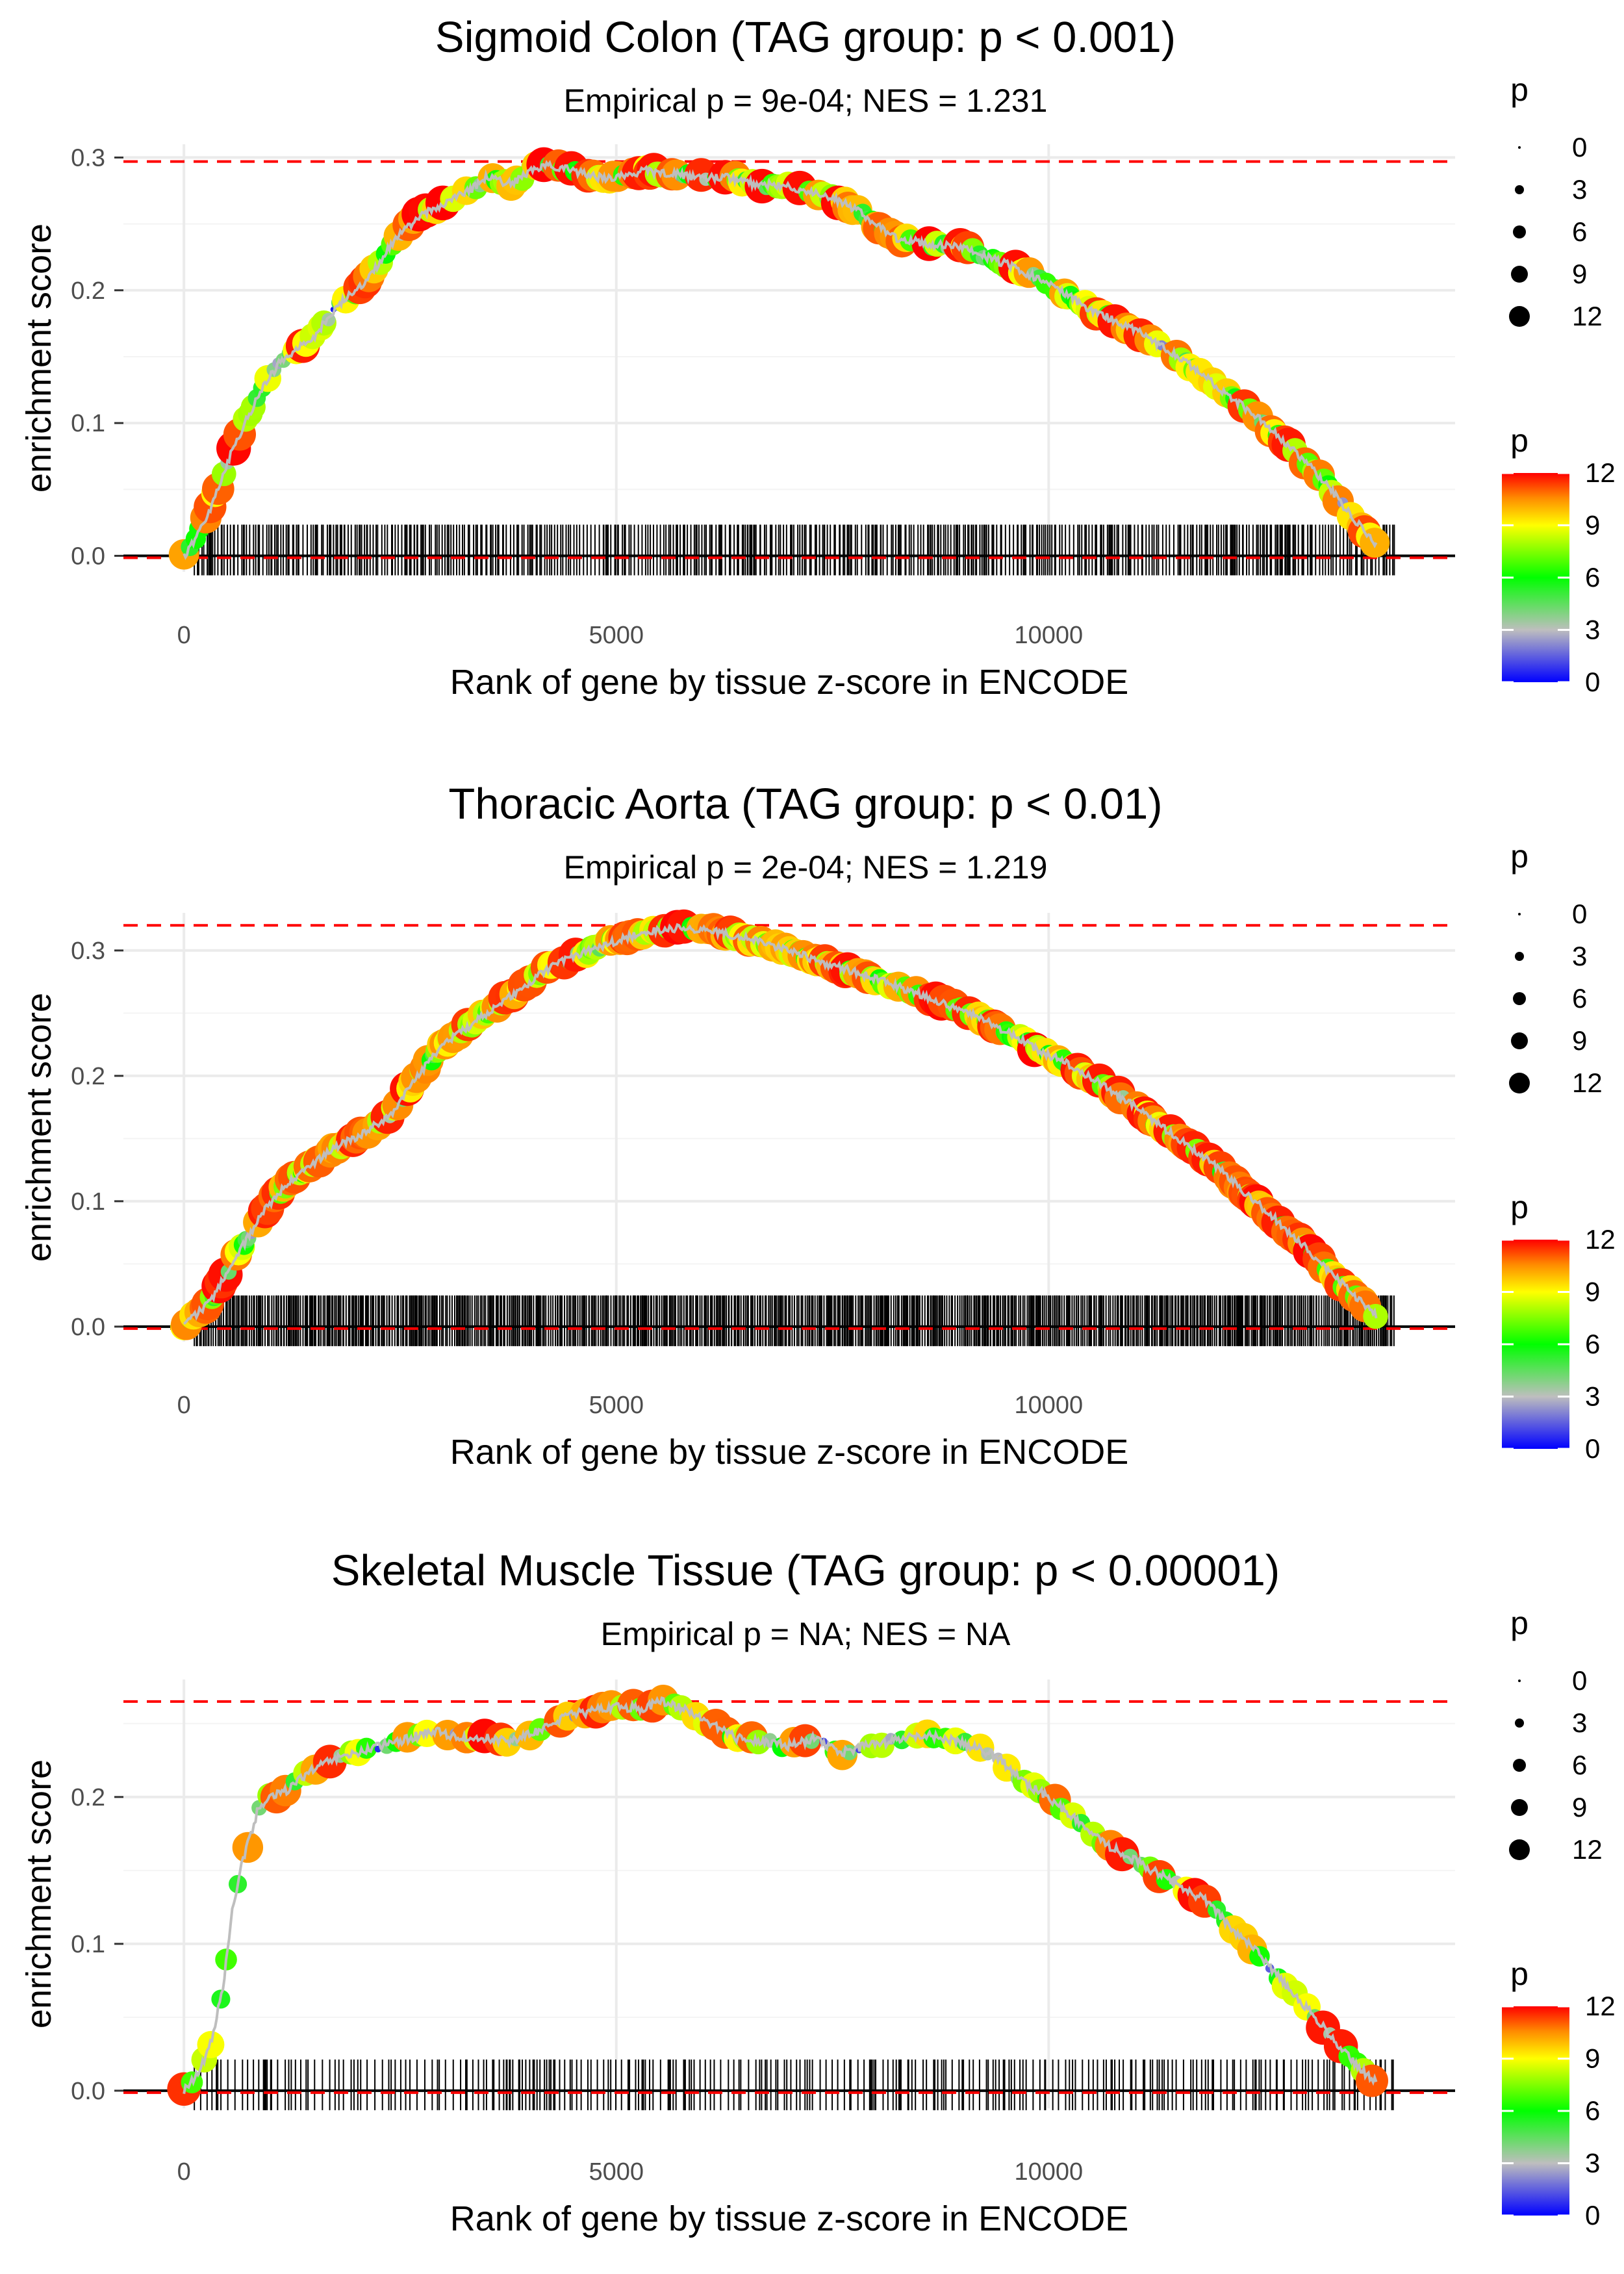 The height and width of the screenshot is (2274, 1624). I want to click on chart-subtitle: Empirical p = NA; NES = NA, so click(806, 1634).